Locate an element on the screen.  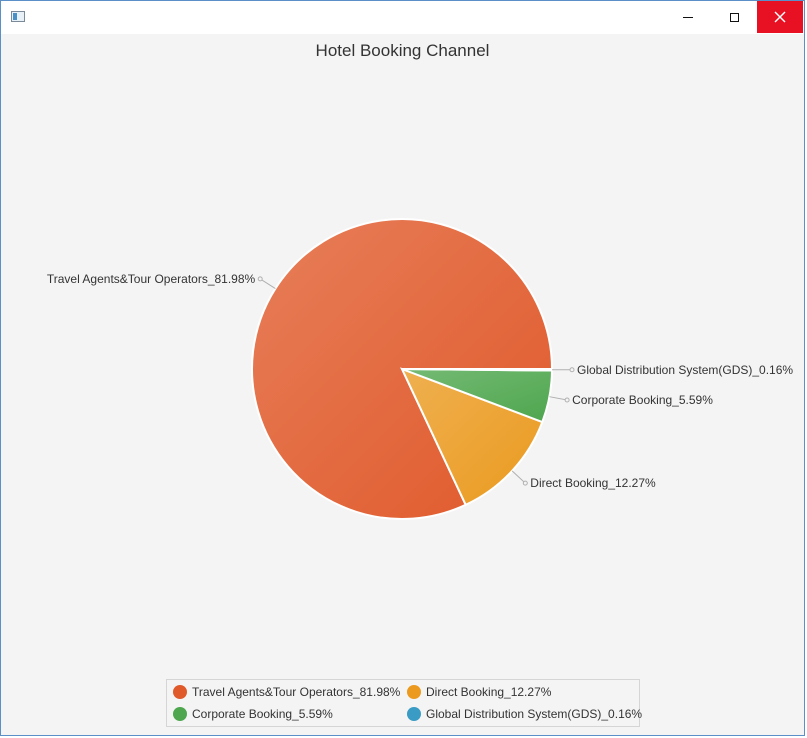
slice-label: Corporate Booking_5.59% is located at coordinates (642, 400).